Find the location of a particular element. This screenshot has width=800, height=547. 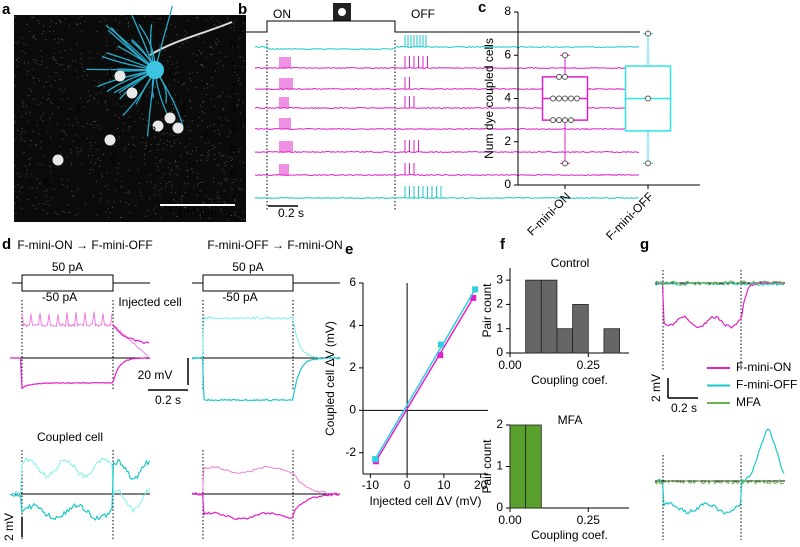

panel-label: c is located at coordinates (482, 8).